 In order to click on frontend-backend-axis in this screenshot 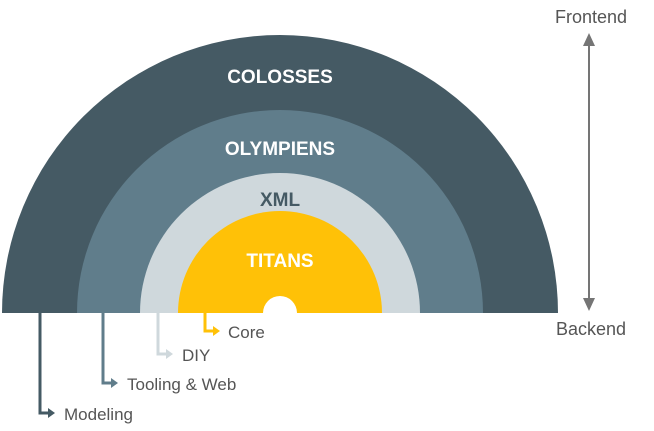, I will do `click(589, 172)`.